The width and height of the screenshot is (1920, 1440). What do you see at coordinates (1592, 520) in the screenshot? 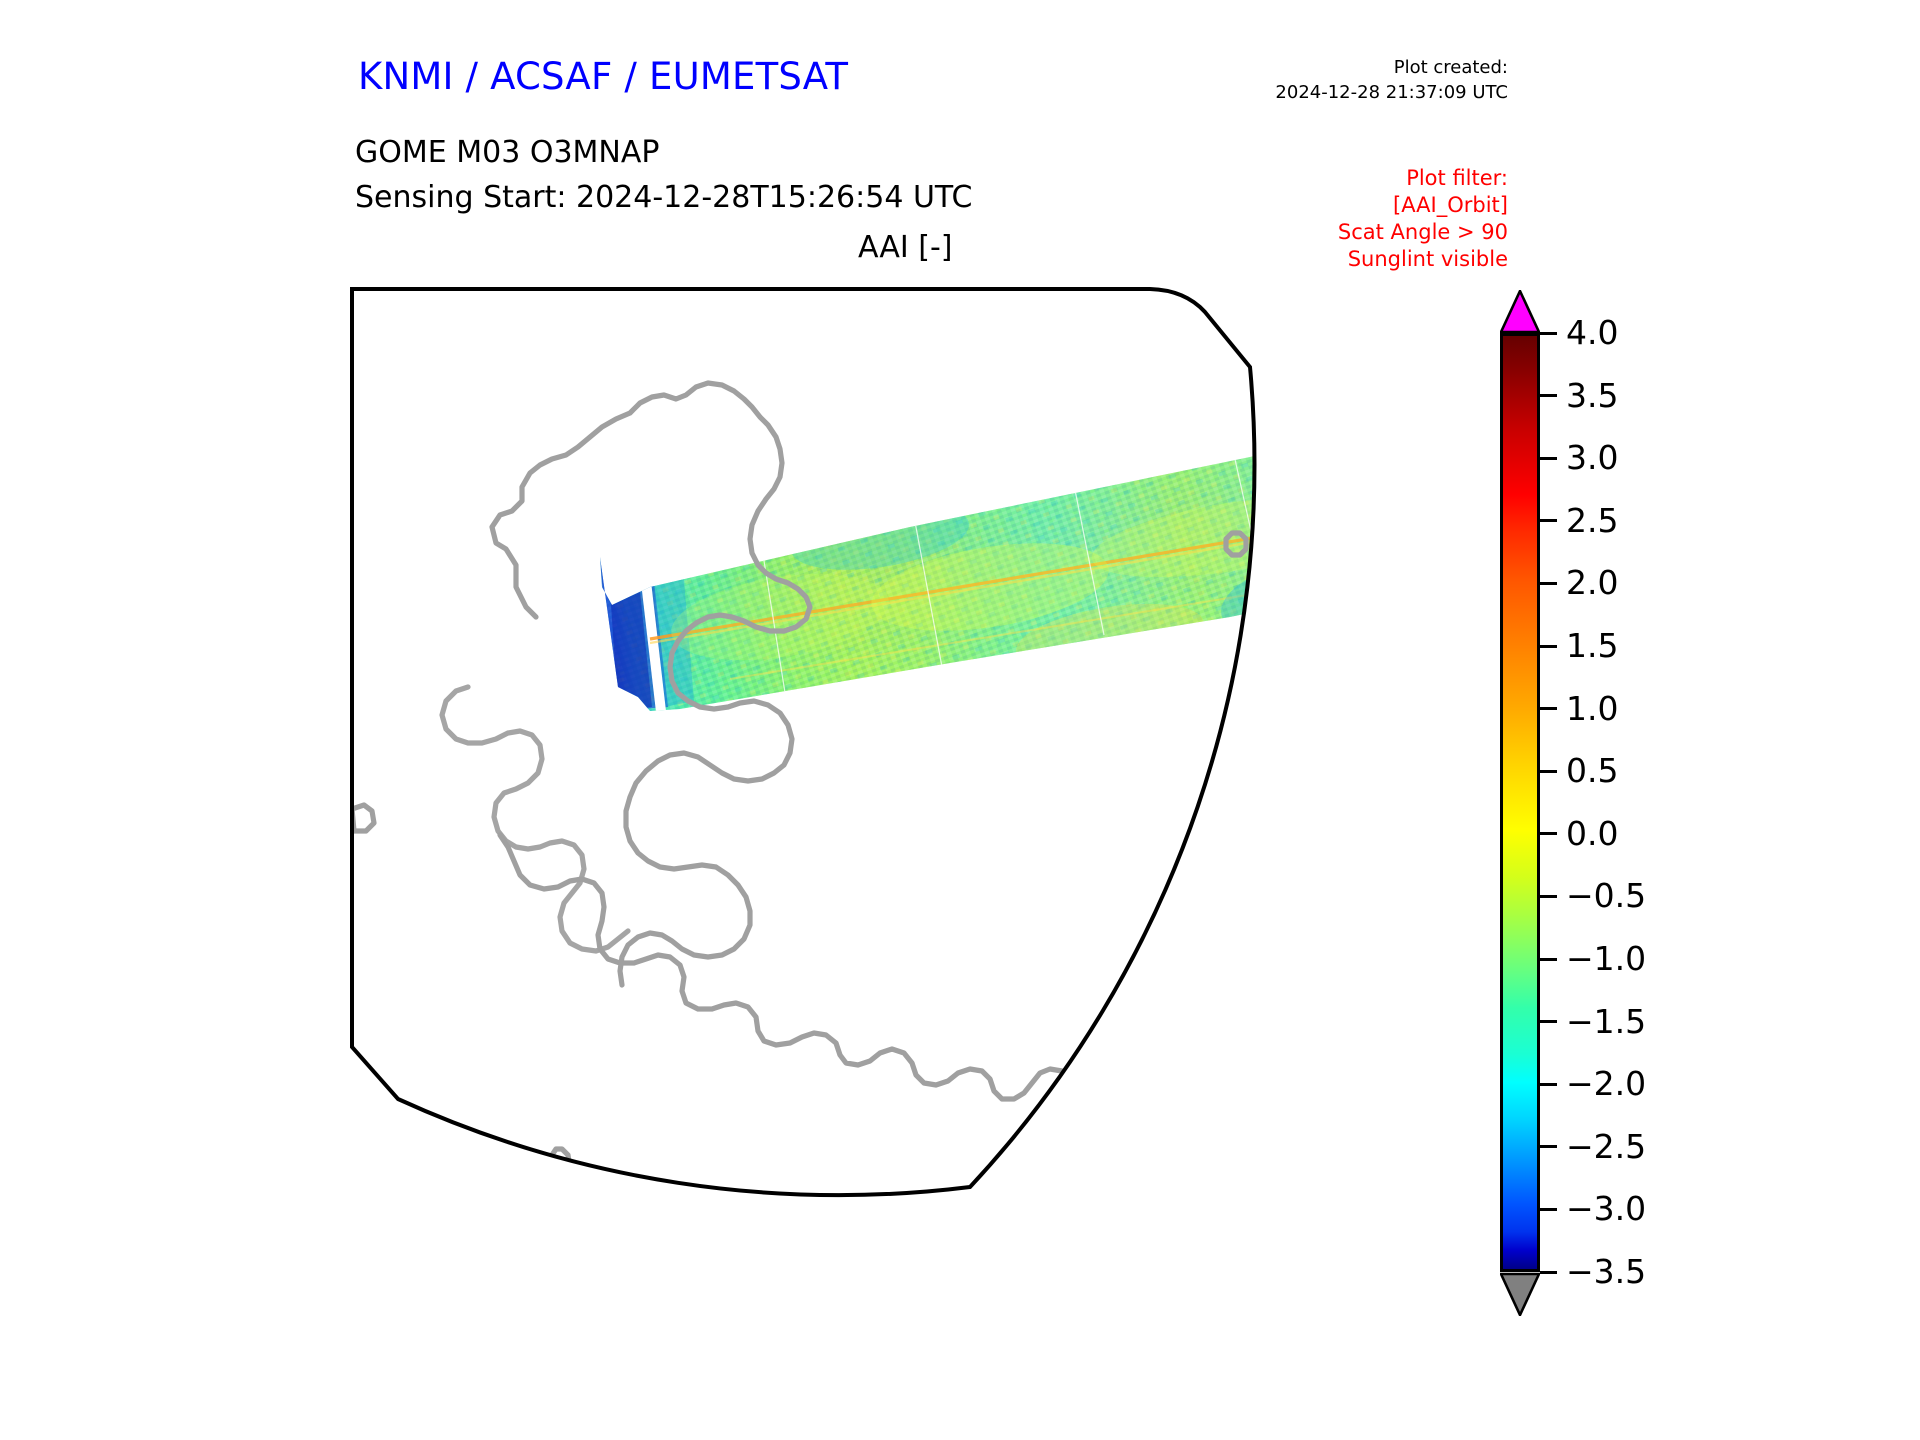
I see `colorbar-tick-label: 2.5` at bounding box center [1592, 520].